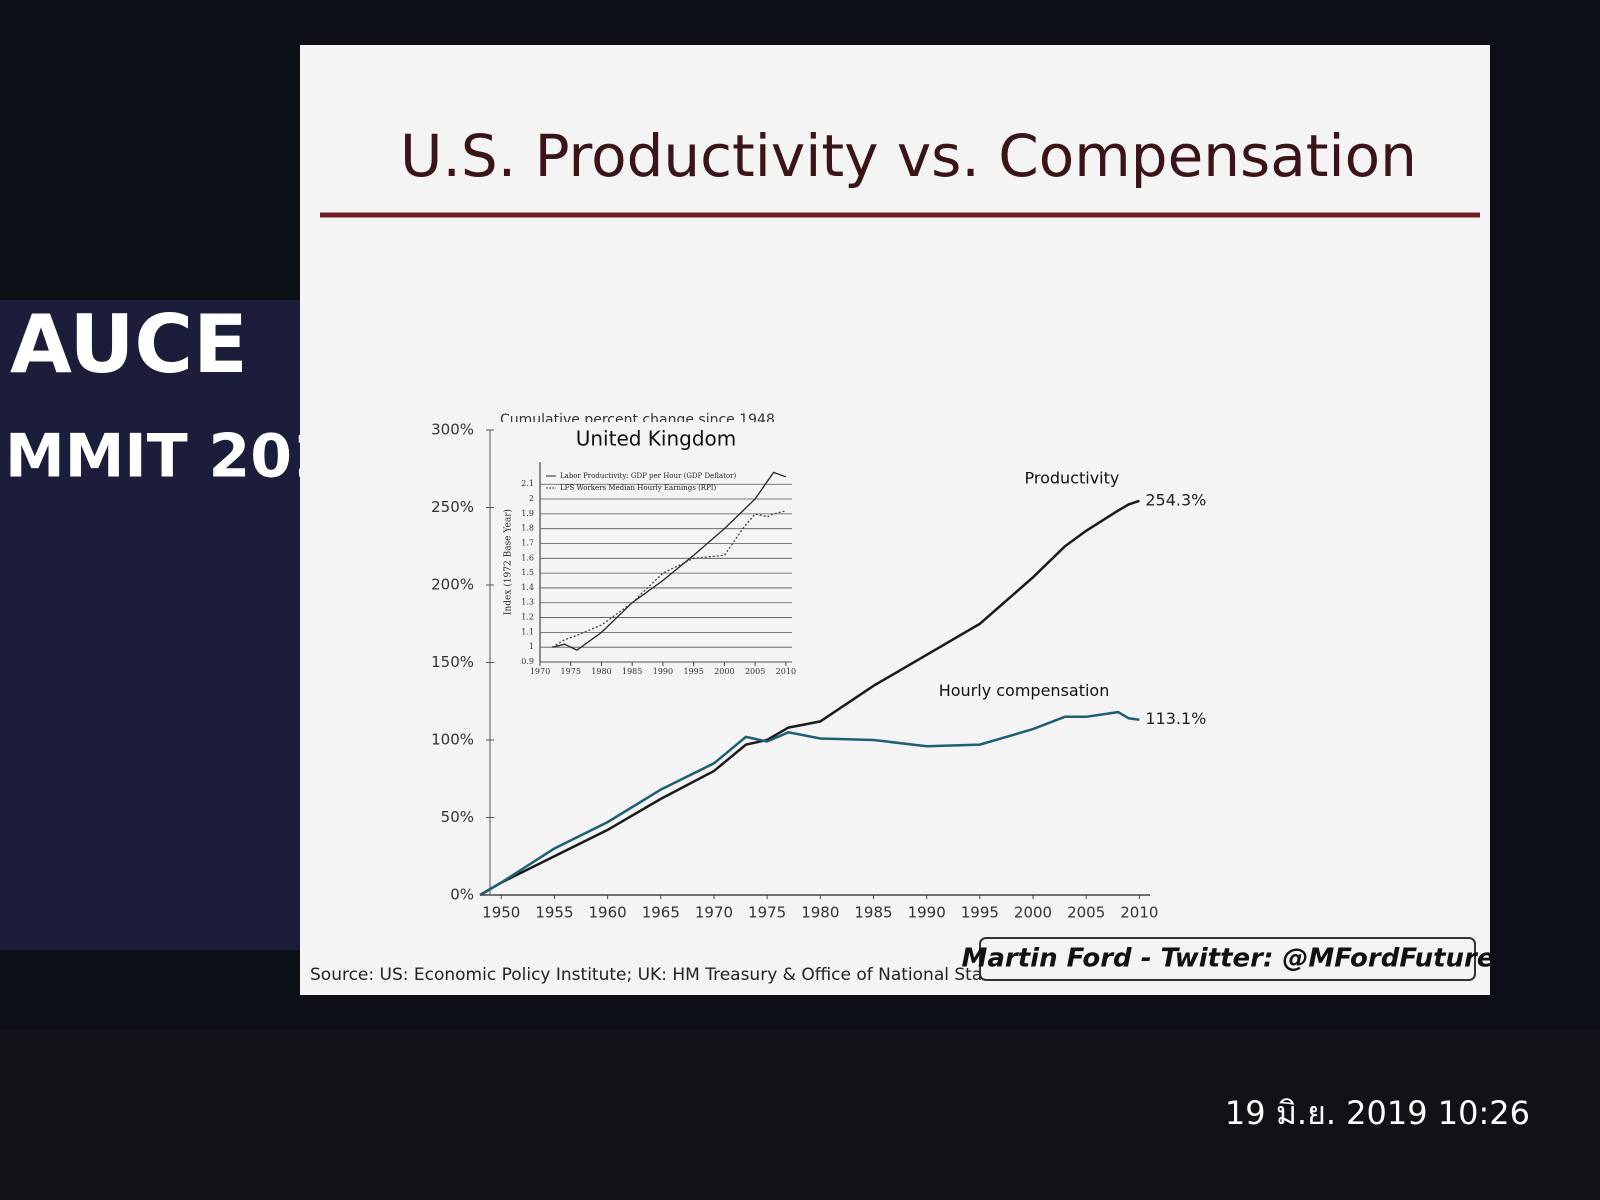  What do you see at coordinates (1175, 499) in the screenshot?
I see `end-label: 254.3%` at bounding box center [1175, 499].